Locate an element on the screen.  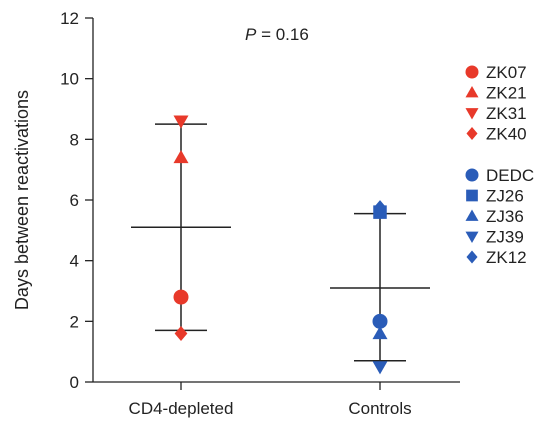
legend-label-zk21: ZK21 is located at coordinates (506, 93).